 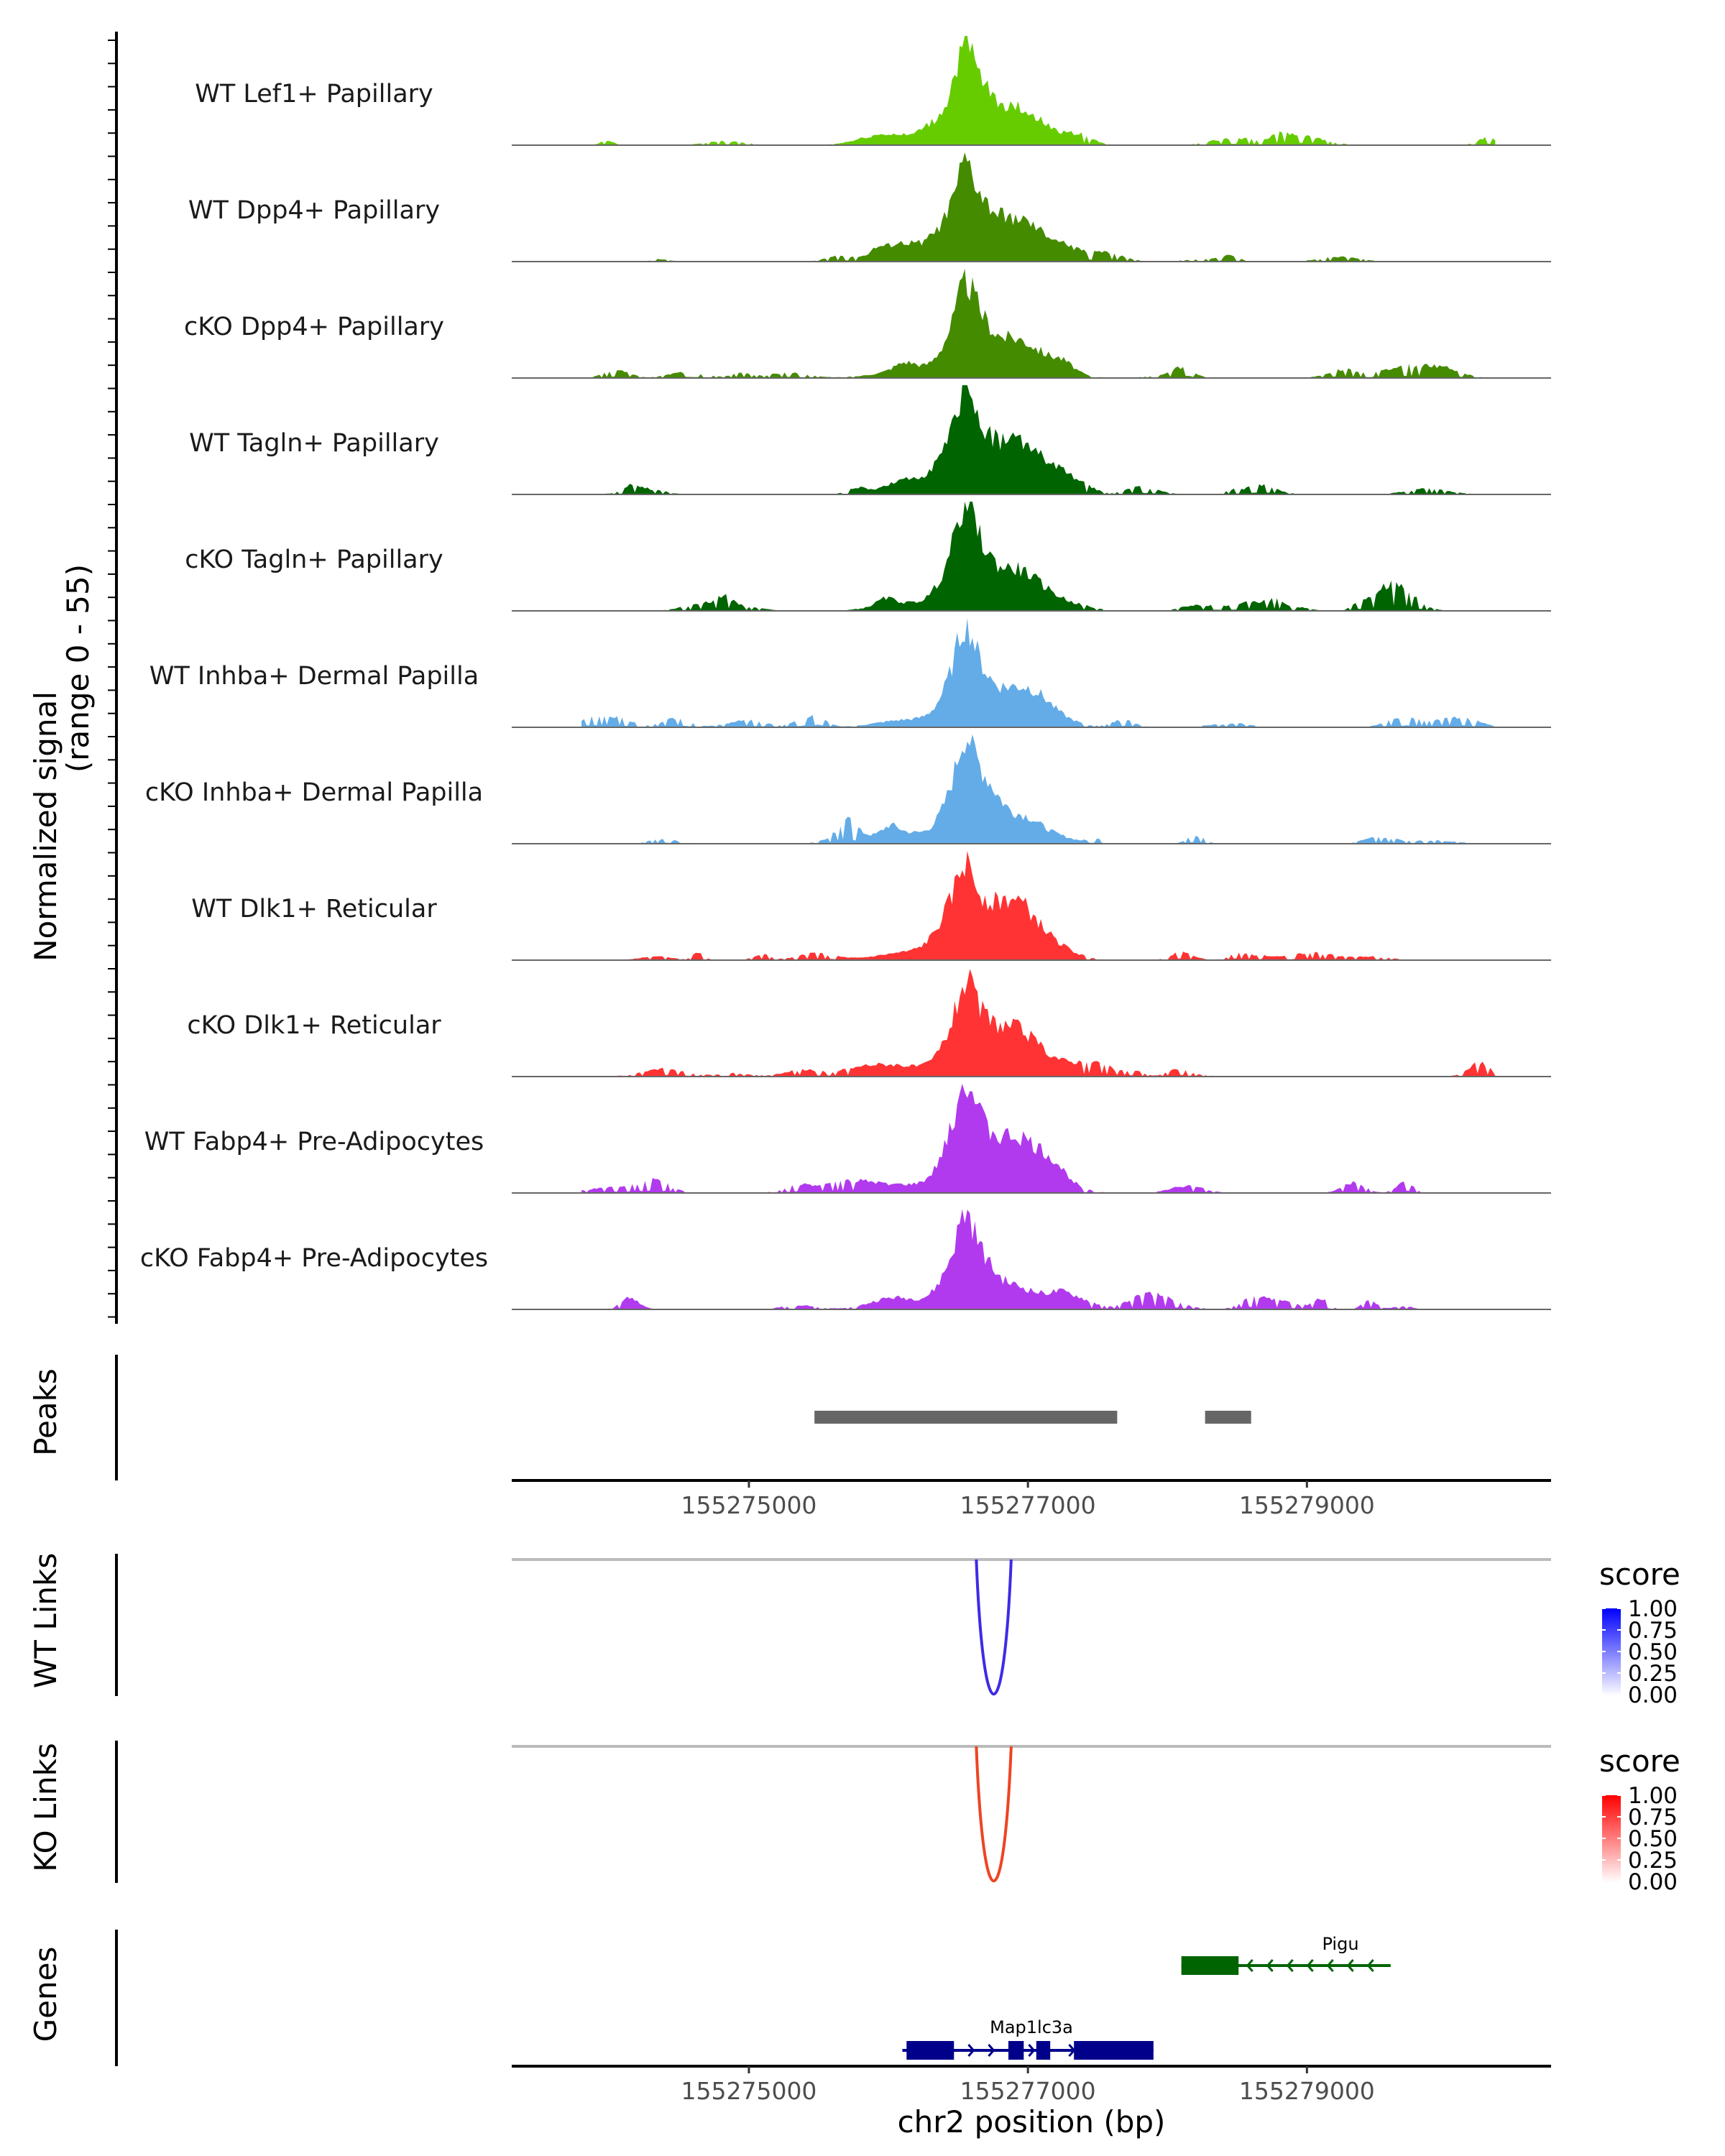 I want to click on wt-legend-tick-label: 0.50, so click(x=1653, y=1652).